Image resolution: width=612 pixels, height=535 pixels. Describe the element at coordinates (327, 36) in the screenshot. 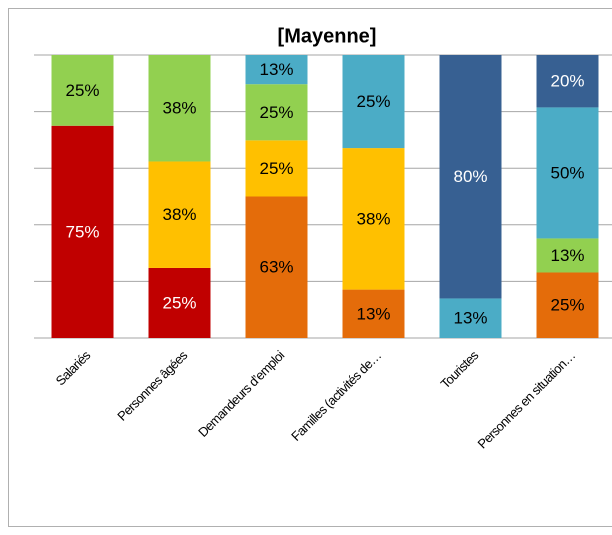

I see `chart-title: [Mayenne]` at that location.